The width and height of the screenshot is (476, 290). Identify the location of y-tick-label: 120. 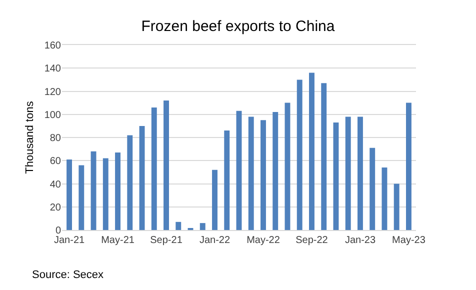
(53, 92).